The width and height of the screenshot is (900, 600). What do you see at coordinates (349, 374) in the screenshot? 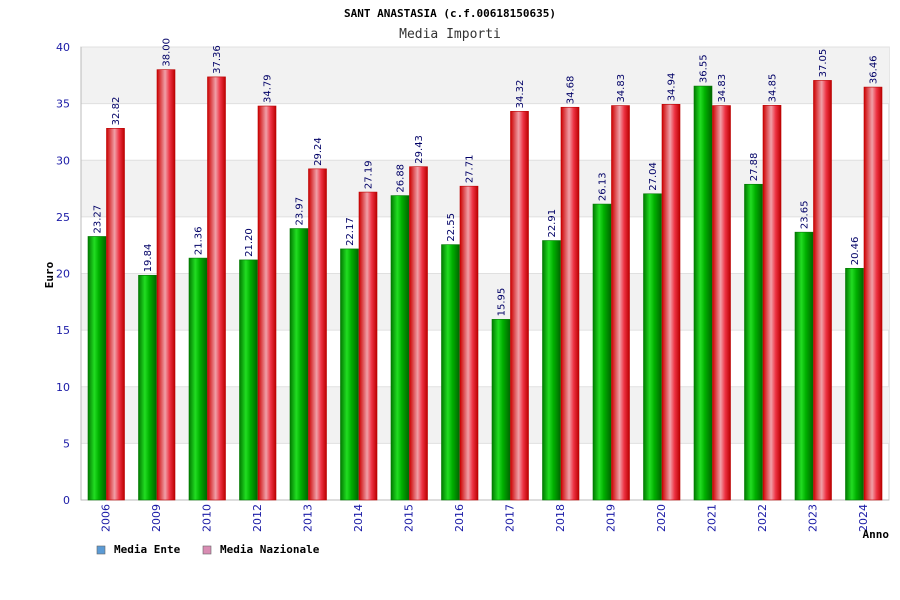
I see `bar-media-ente-2014` at bounding box center [349, 374].